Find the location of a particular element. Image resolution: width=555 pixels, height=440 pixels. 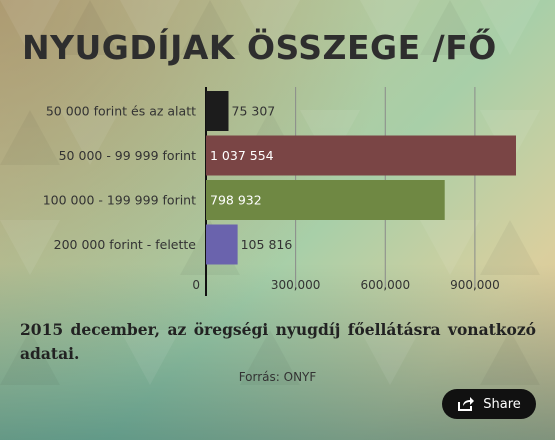

x-tick-label: 300,000 is located at coordinates (296, 285).